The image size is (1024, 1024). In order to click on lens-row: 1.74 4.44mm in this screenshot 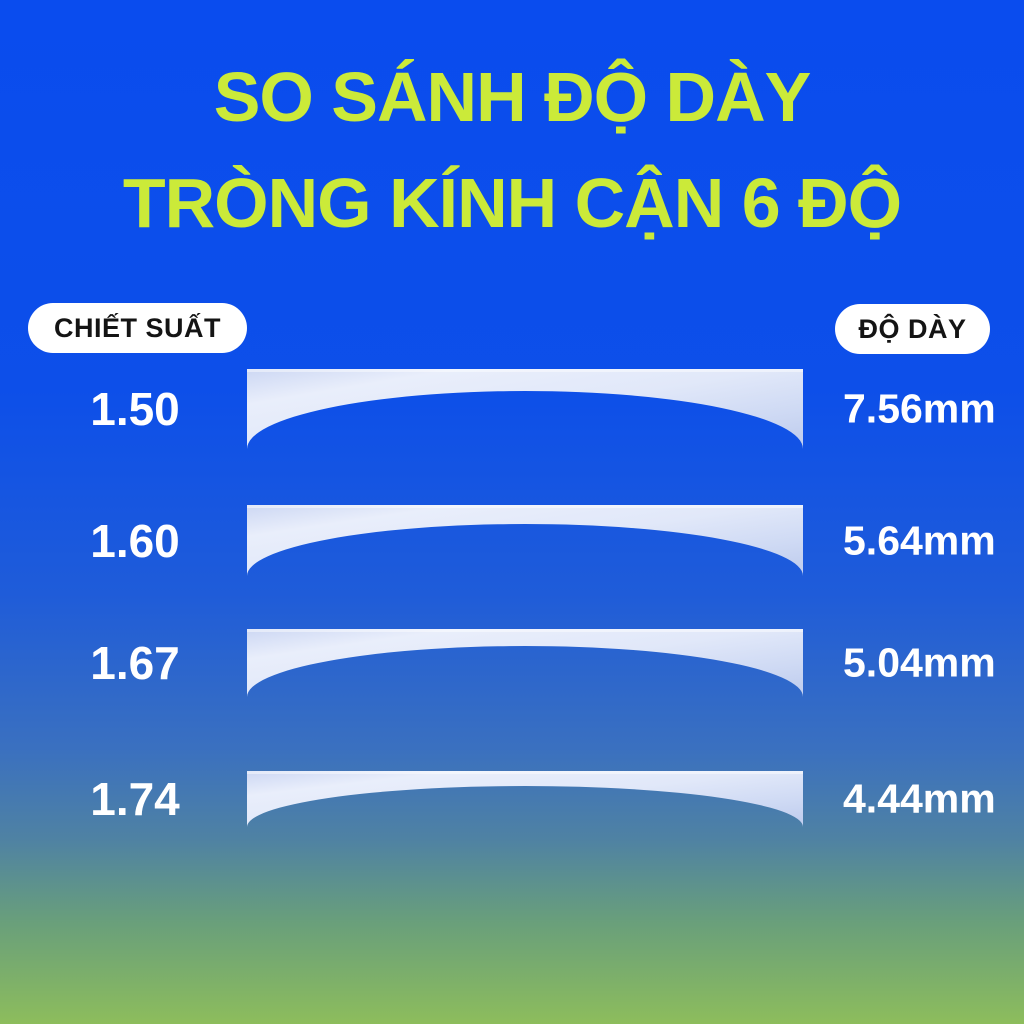, I will do `click(543, 799)`.